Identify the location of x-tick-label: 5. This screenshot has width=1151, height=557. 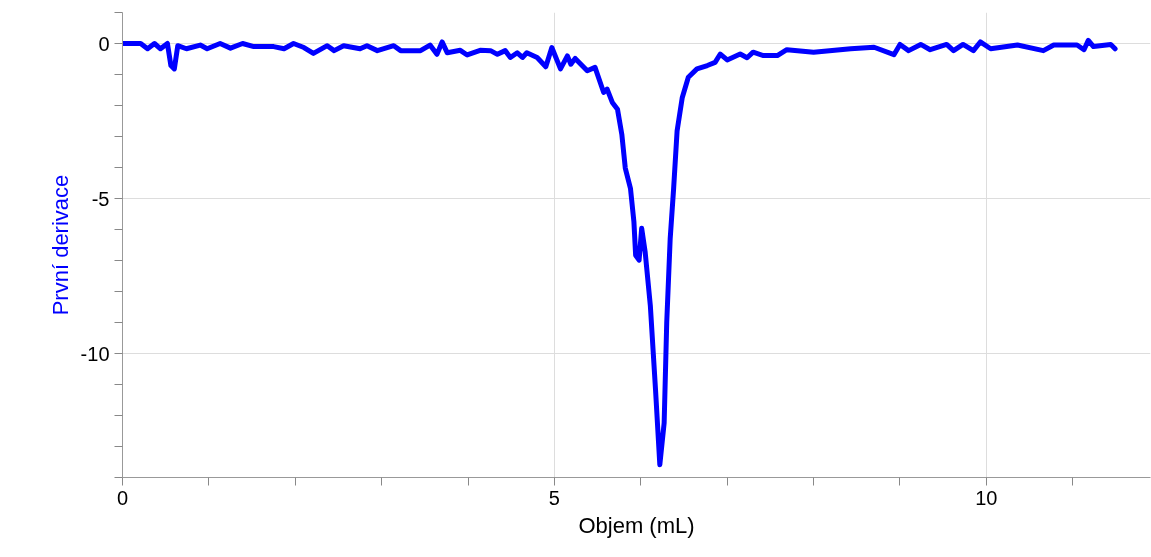
(554, 497).